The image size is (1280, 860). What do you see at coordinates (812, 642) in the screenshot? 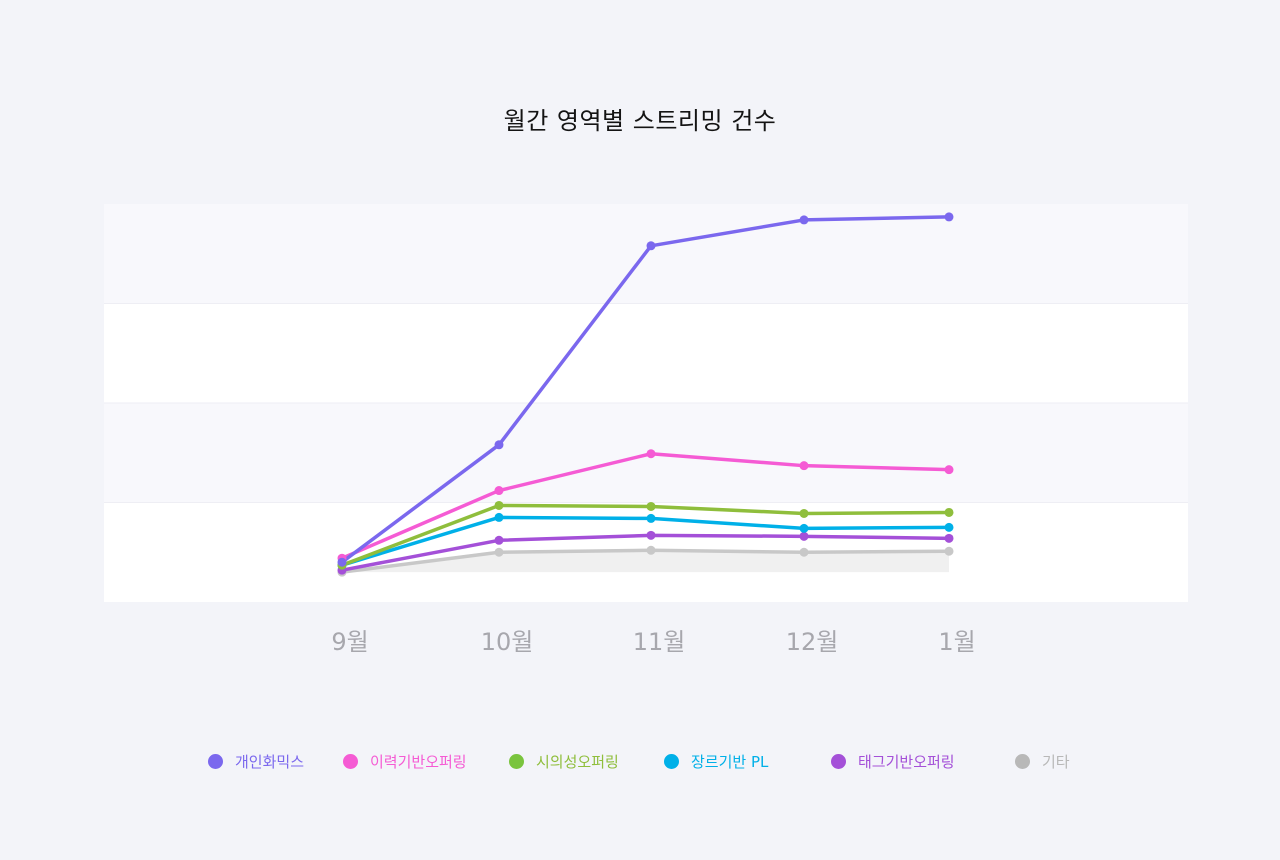
I see `x-tick-label: 12월` at bounding box center [812, 642].